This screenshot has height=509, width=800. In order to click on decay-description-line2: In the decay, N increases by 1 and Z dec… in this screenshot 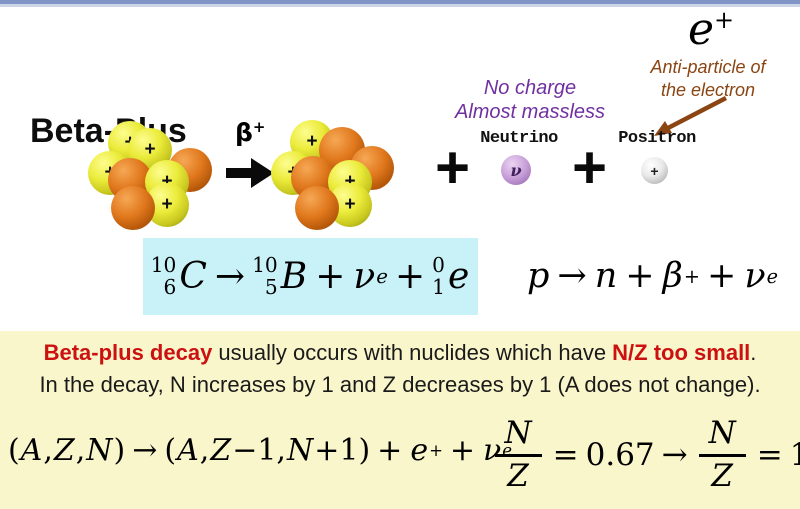, I will do `click(400, 384)`.